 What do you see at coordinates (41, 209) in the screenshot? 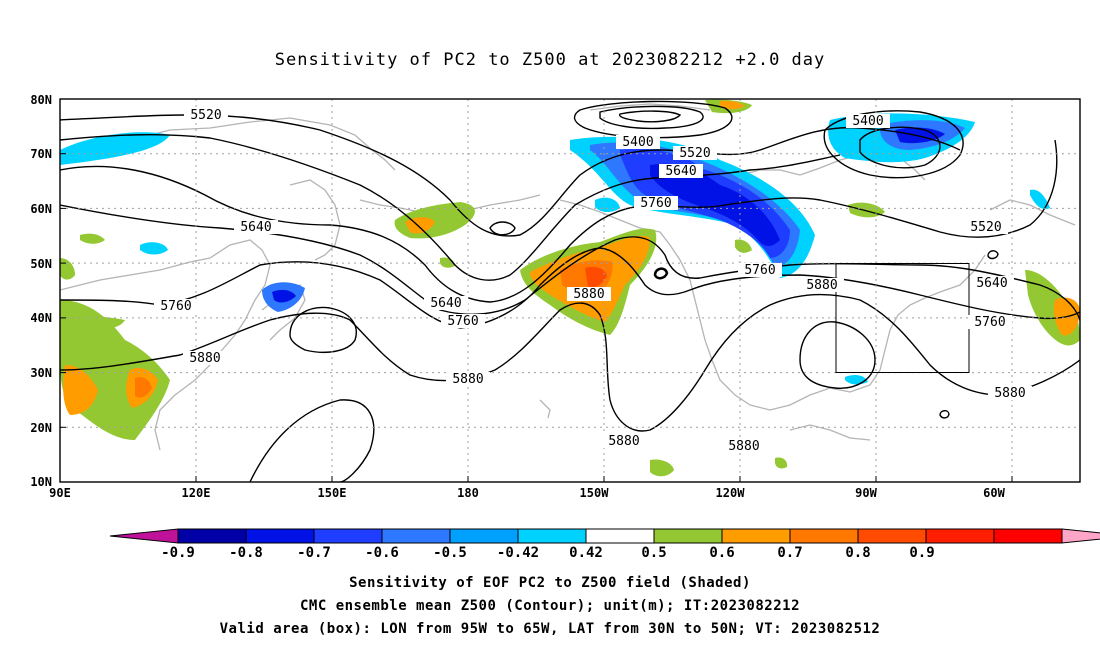
I see `lat-label: 60N` at bounding box center [41, 209].